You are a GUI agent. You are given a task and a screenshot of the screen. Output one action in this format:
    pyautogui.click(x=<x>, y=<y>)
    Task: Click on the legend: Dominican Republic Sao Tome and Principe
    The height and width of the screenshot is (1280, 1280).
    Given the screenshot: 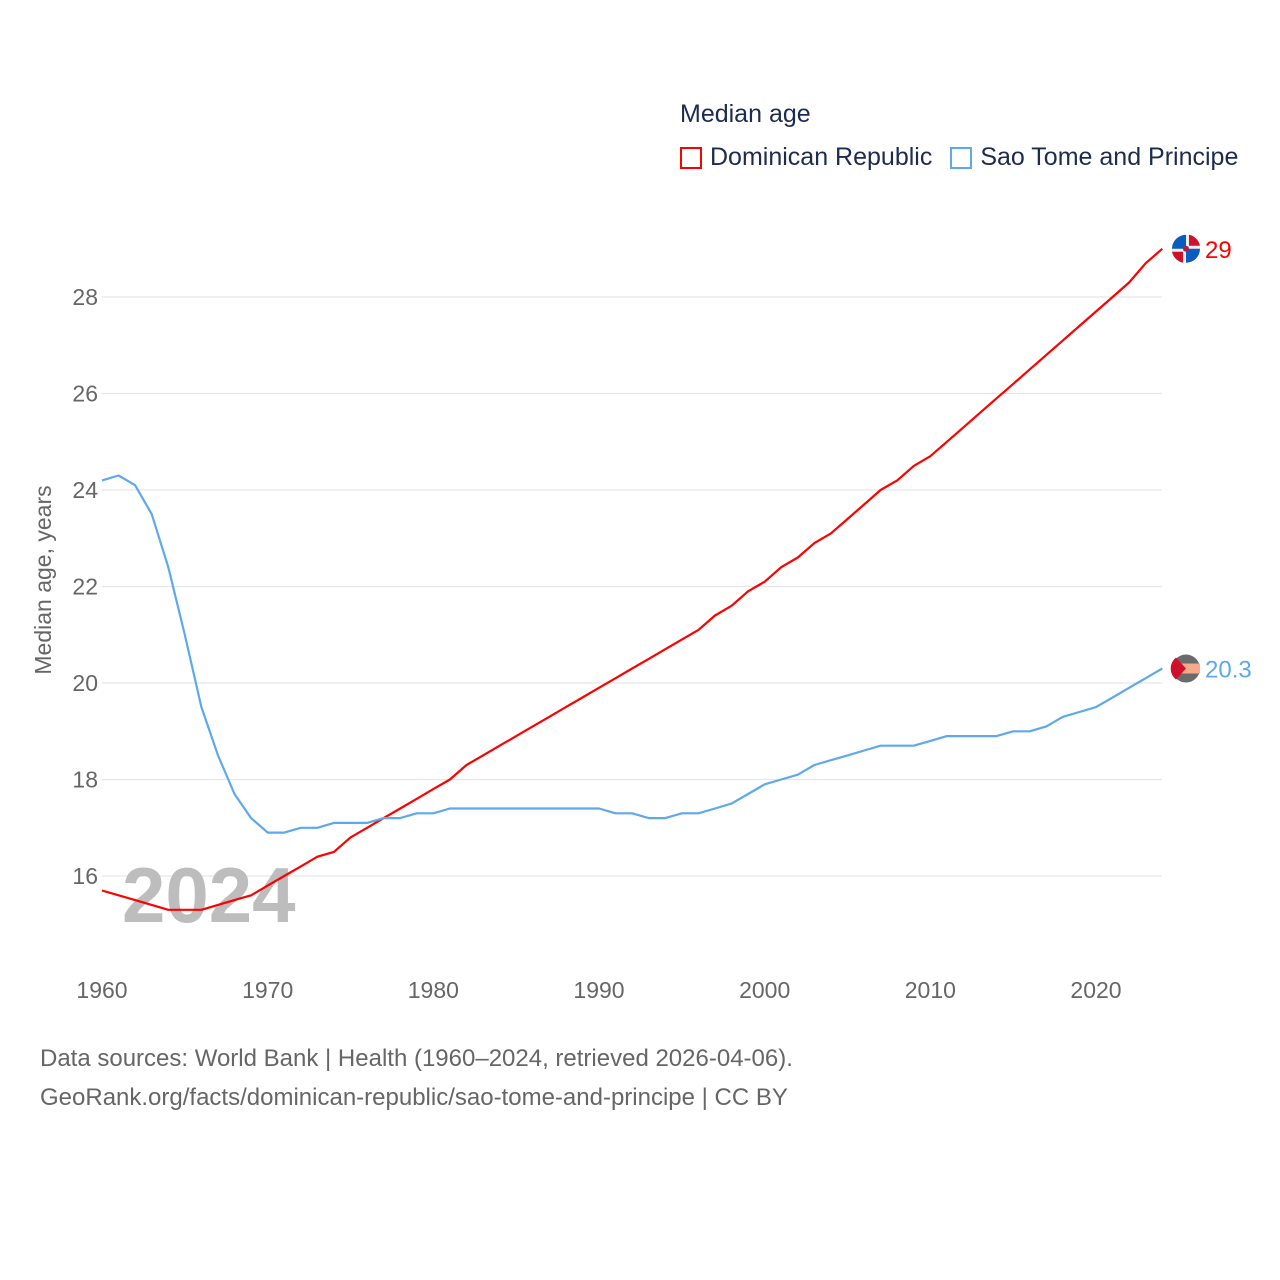 What is the action you would take?
    pyautogui.click(x=968, y=157)
    